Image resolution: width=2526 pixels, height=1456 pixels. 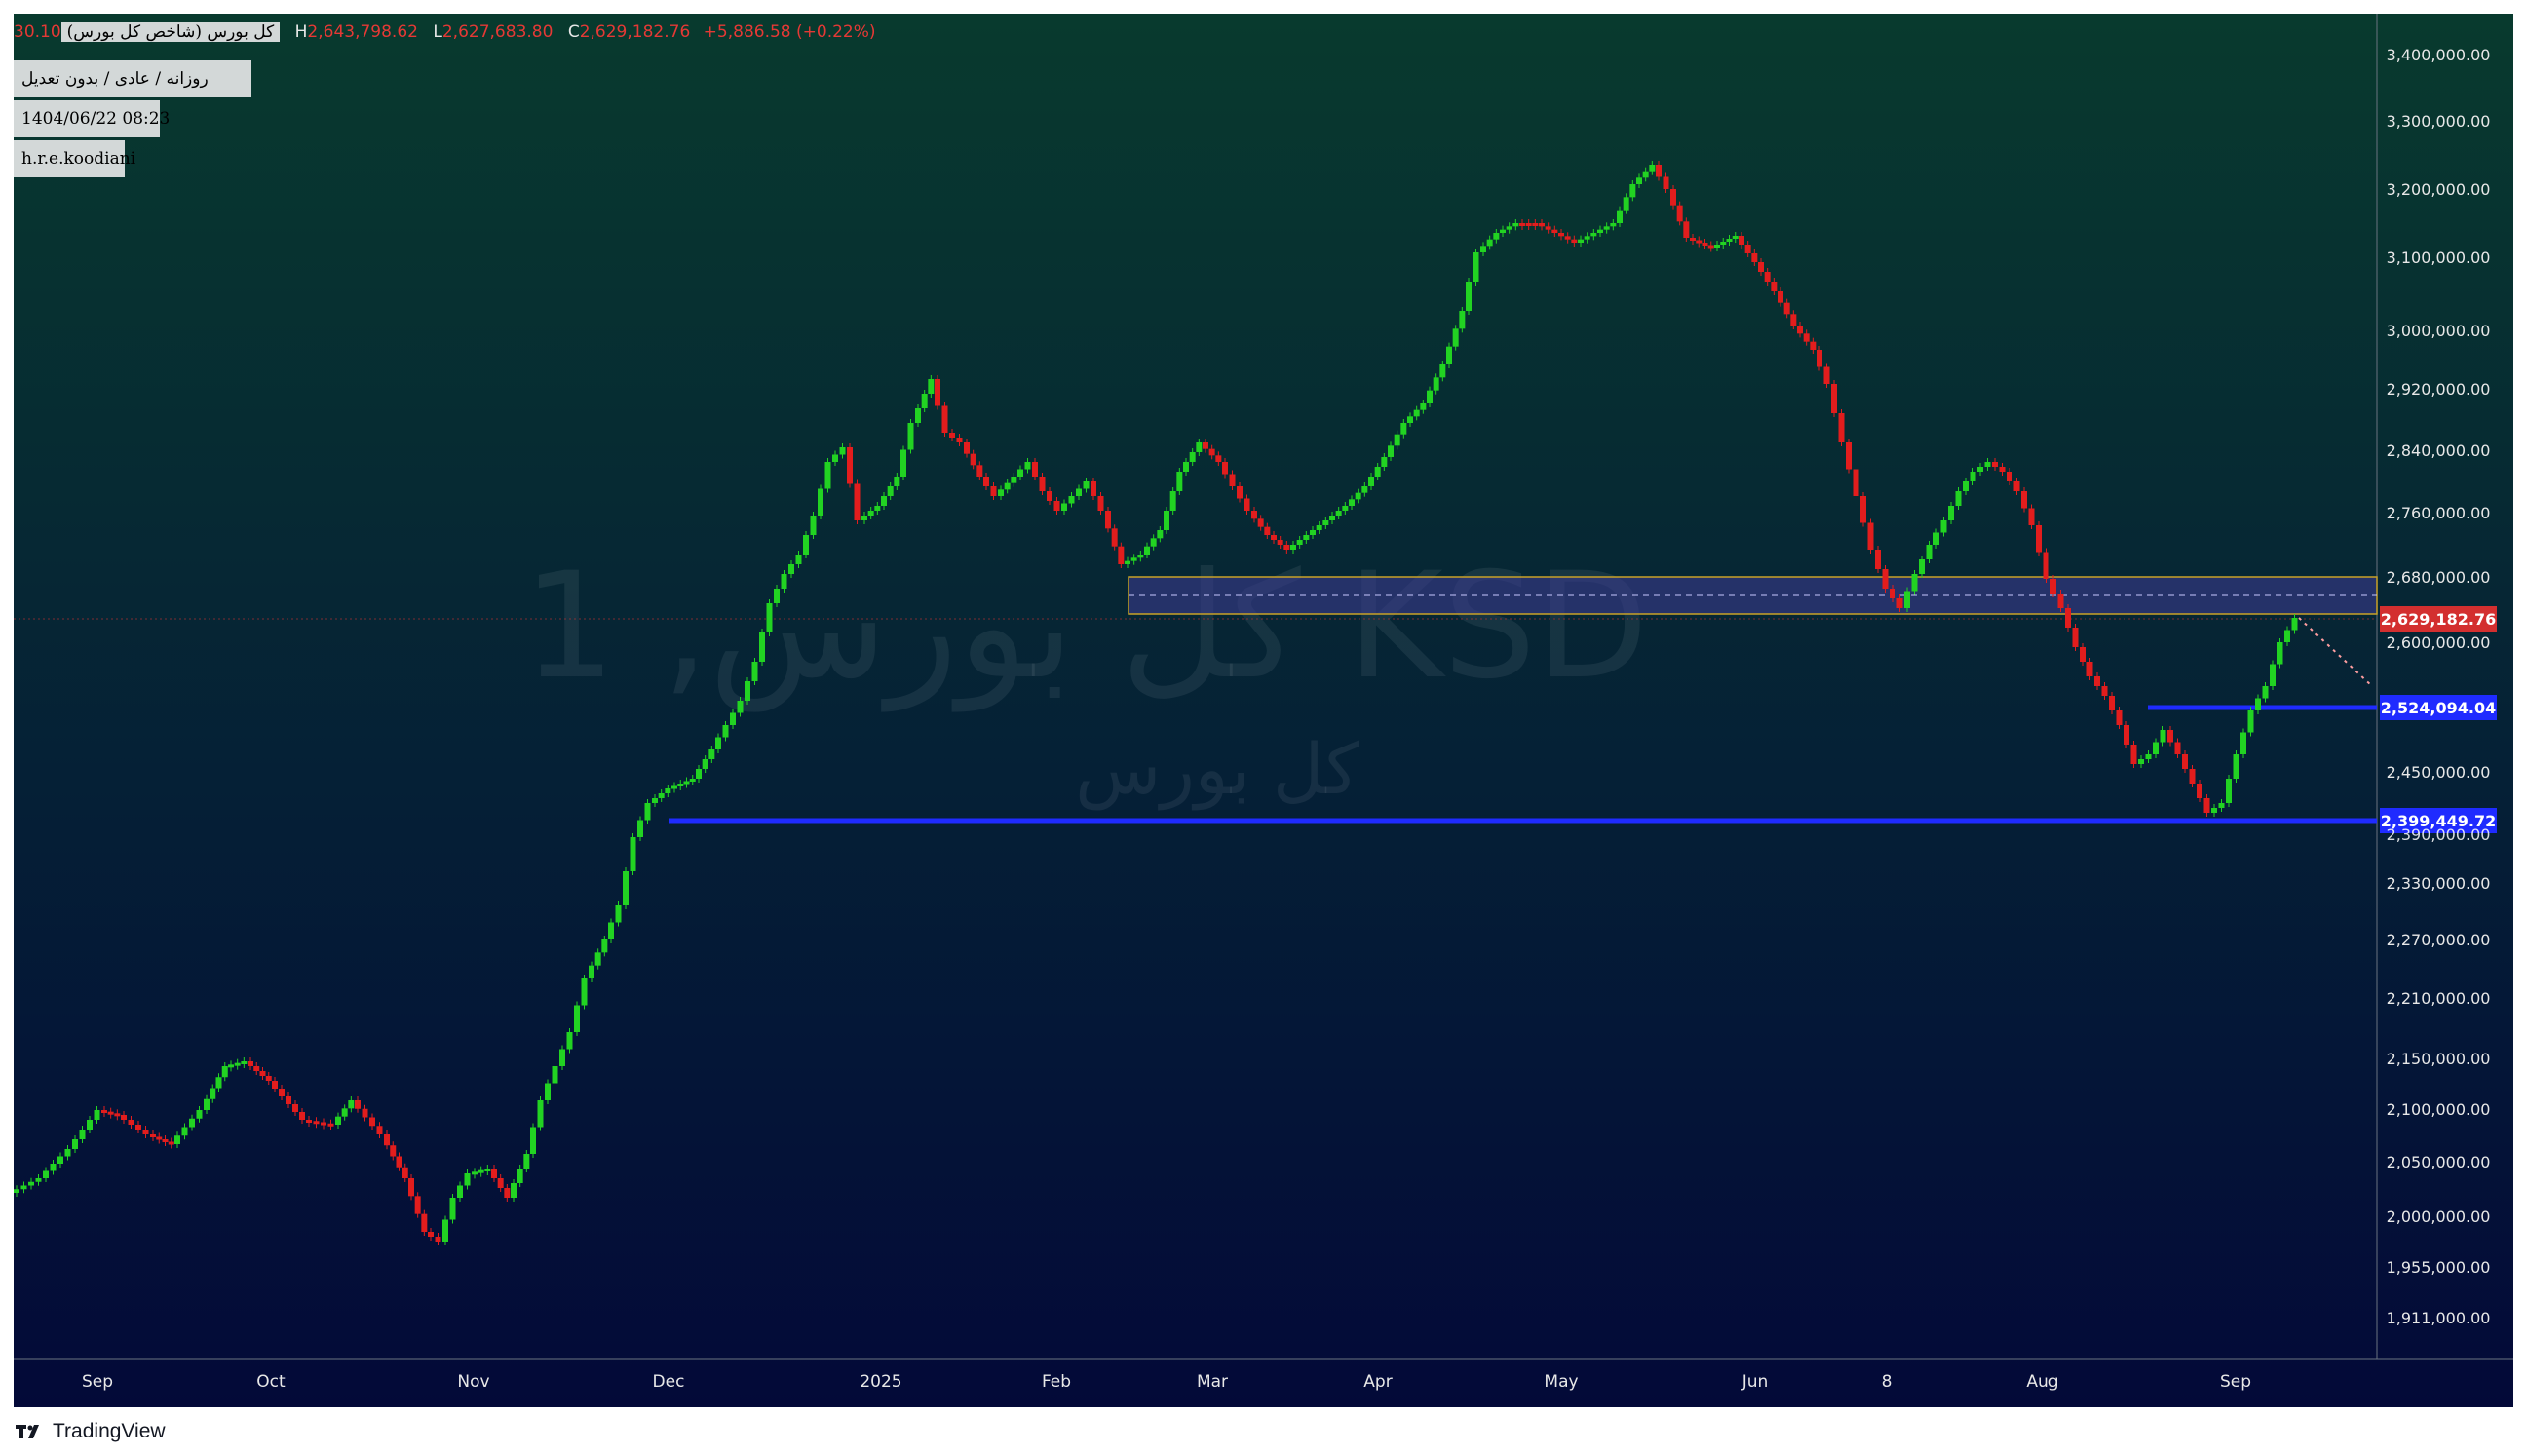 What do you see at coordinates (31, 1431) in the screenshot?
I see `tradingview-logo-icon` at bounding box center [31, 1431].